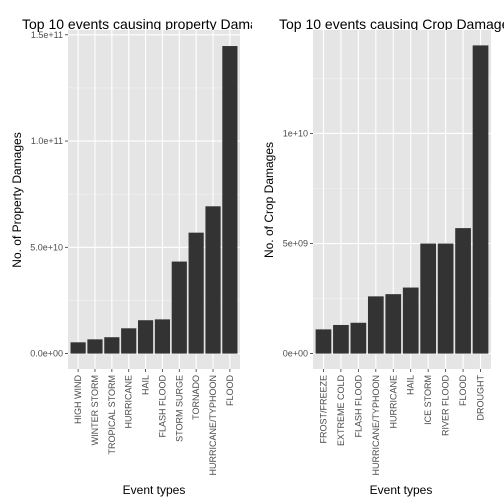  I want to click on crop-x-tick-label: HAIL, so click(411, 385).